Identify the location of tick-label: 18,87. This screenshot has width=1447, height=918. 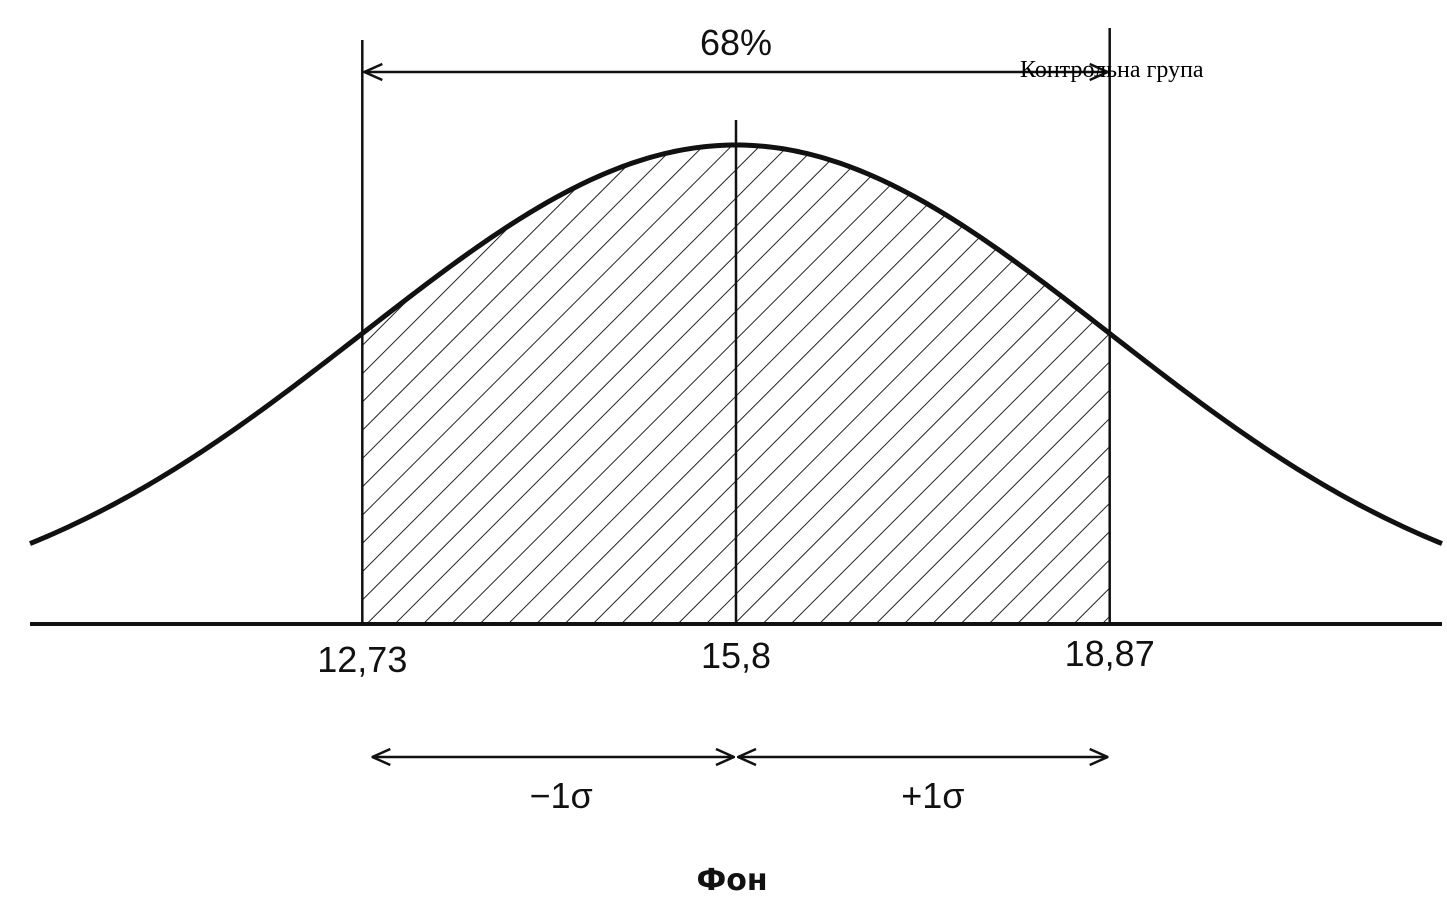
(1110, 653).